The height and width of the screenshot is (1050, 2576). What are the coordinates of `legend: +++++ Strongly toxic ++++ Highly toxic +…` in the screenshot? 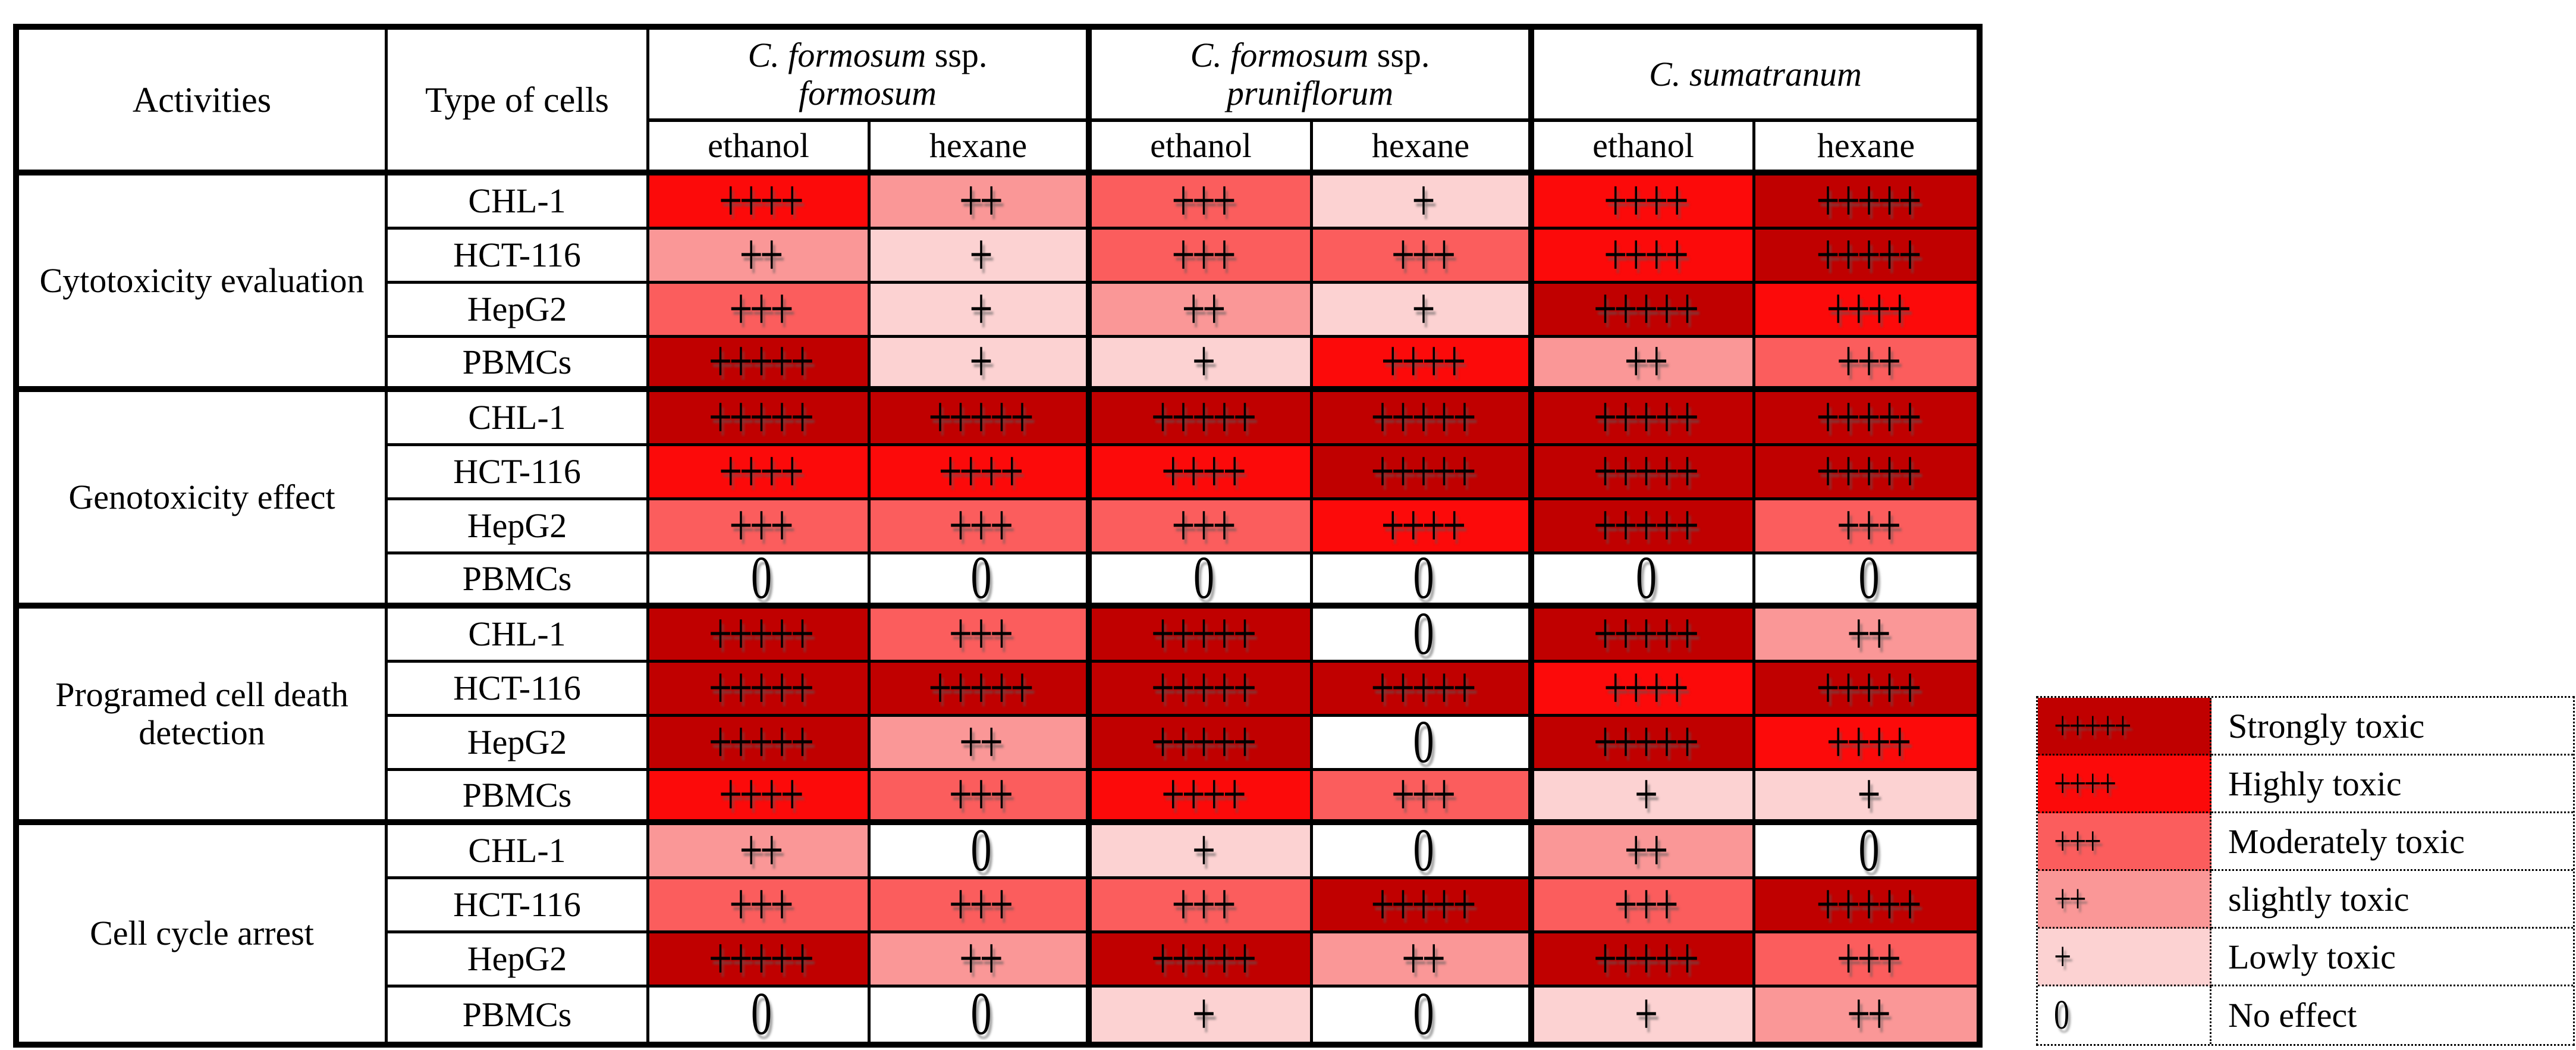 It's located at (2305, 871).